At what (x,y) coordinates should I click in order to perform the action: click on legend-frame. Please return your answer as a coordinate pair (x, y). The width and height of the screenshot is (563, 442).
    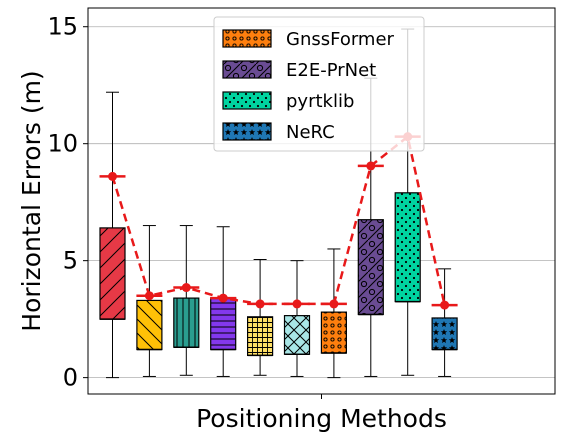
    Looking at the image, I should click on (319, 84).